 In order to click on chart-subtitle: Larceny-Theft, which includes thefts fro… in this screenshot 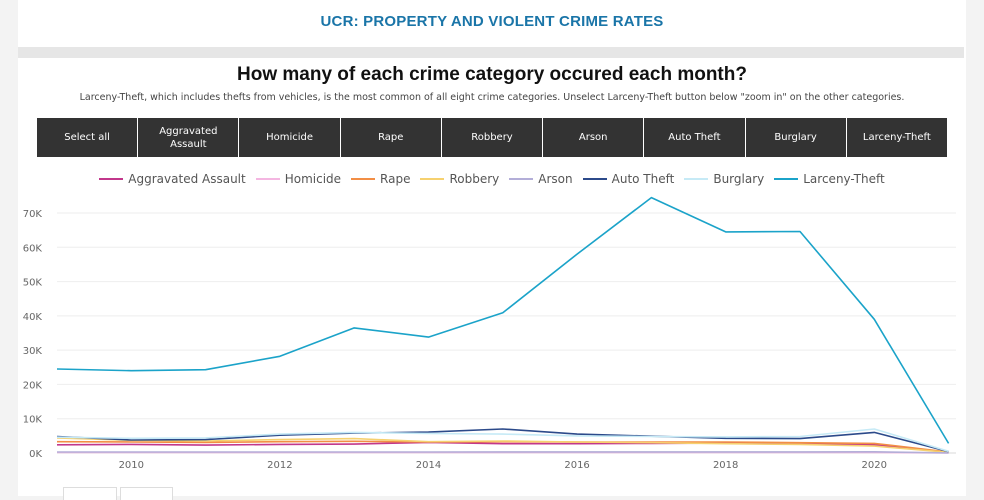, I will do `click(492, 97)`.